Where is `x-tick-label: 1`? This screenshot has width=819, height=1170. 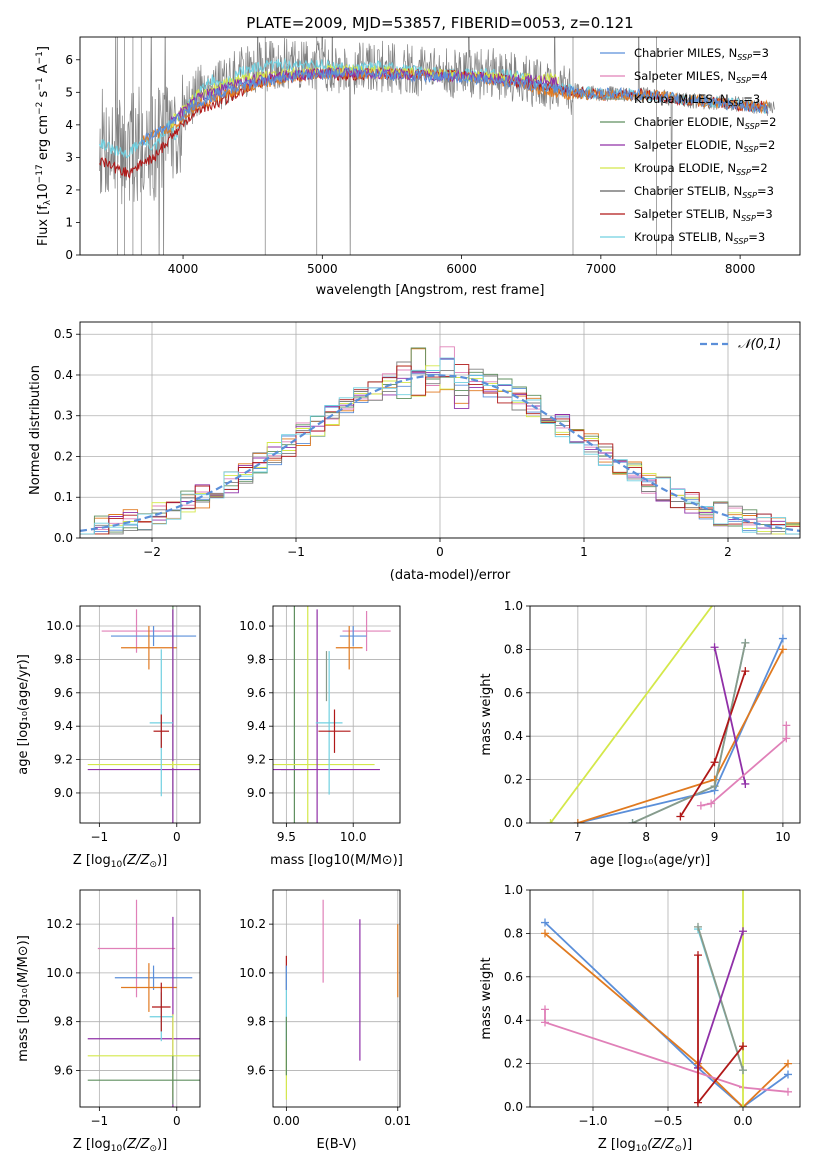
x-tick-label: 1 is located at coordinates (584, 552).